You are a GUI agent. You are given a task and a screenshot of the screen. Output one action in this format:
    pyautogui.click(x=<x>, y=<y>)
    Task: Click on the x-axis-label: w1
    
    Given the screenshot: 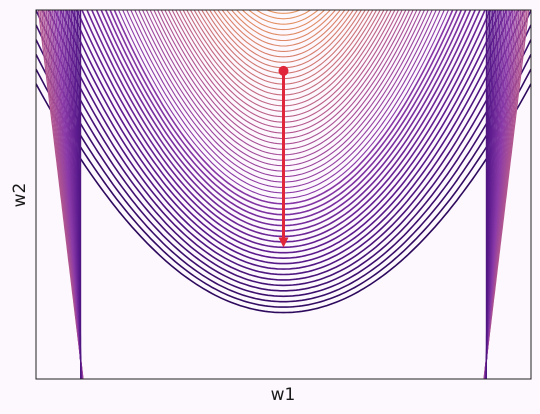 What is the action you would take?
    pyautogui.click(x=283, y=395)
    